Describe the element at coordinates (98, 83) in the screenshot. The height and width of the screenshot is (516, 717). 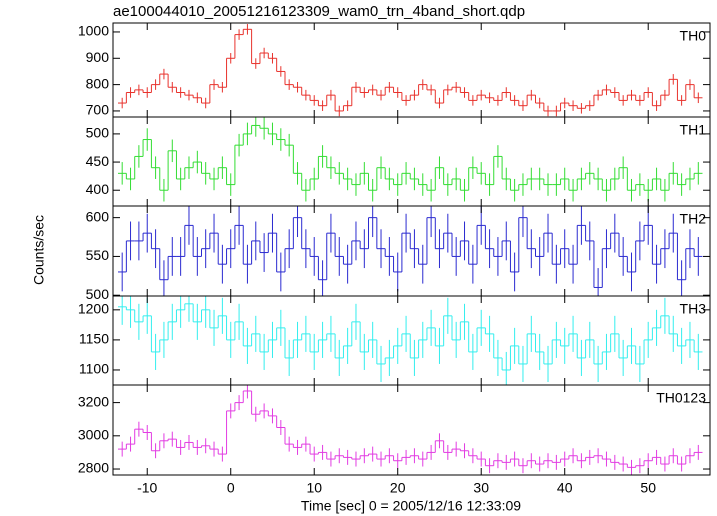
I see `y-tick-label: 800` at that location.